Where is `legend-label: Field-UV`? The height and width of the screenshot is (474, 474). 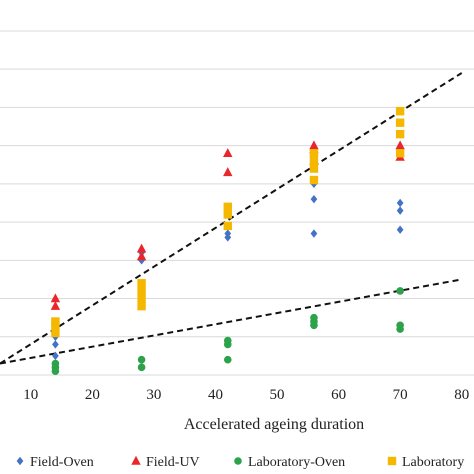
legend-label: Field-UV is located at coordinates (173, 462).